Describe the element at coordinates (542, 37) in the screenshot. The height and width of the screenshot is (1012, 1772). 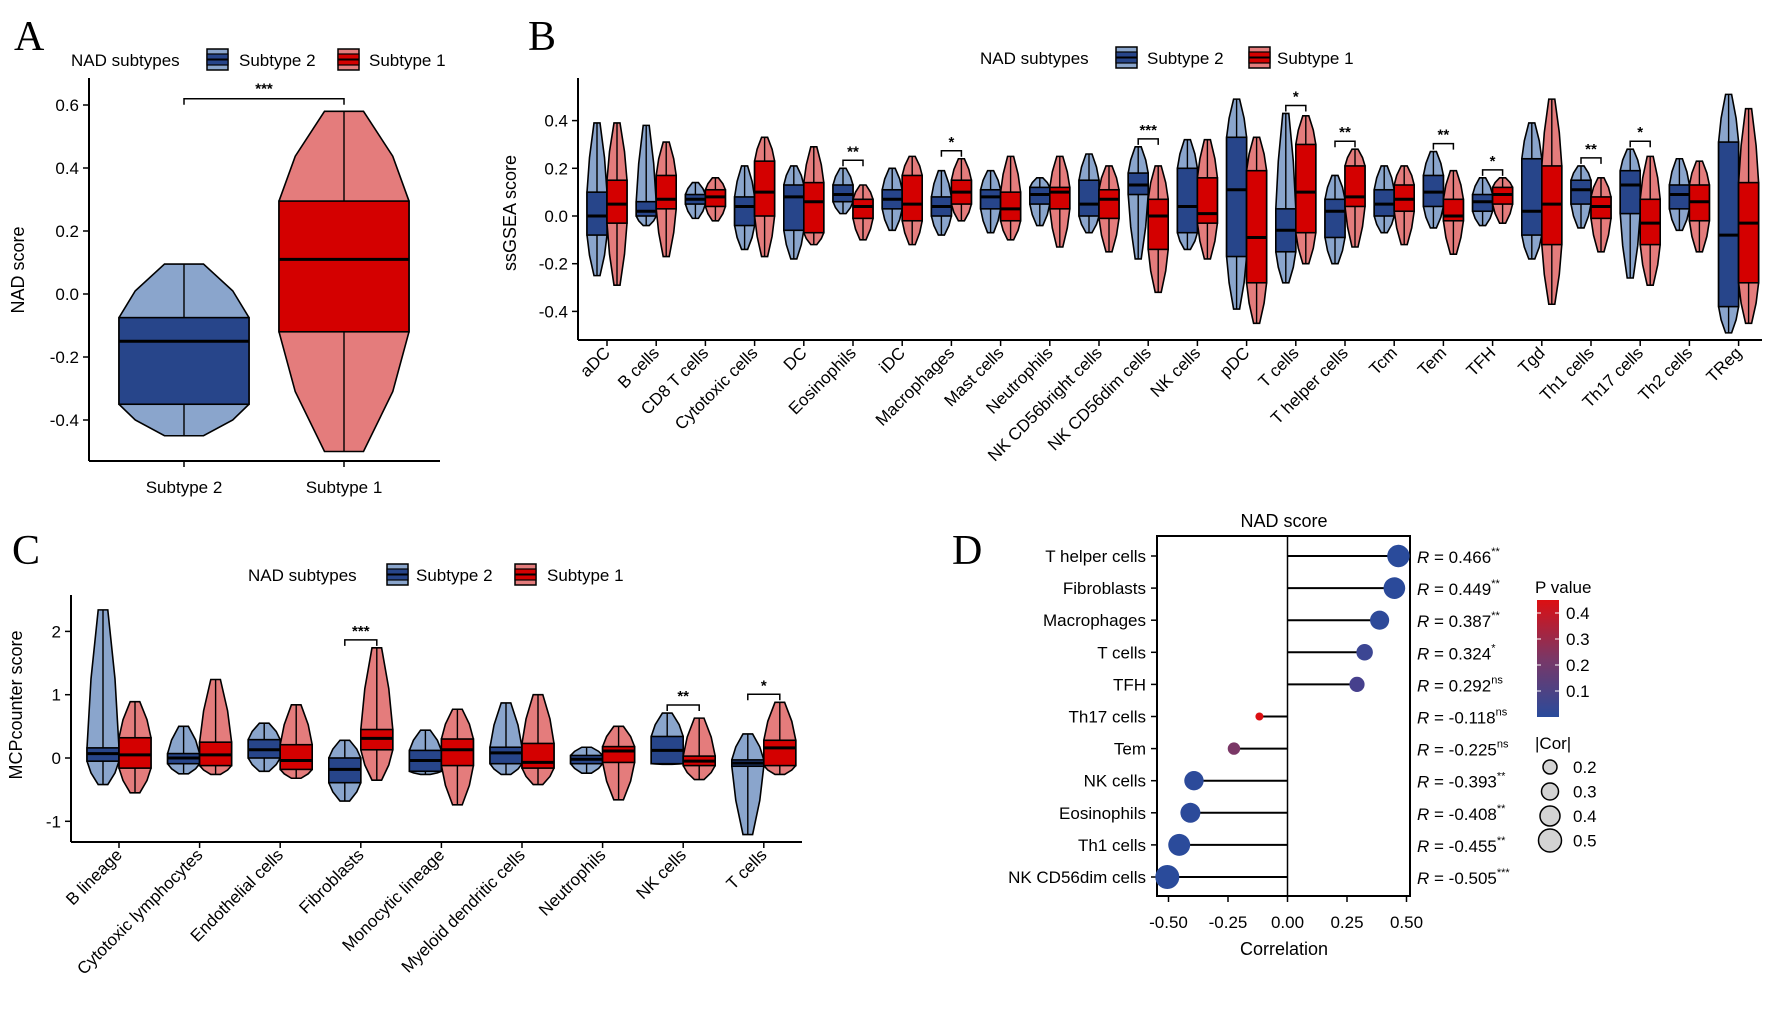
I see `panel-label-b: B` at that location.